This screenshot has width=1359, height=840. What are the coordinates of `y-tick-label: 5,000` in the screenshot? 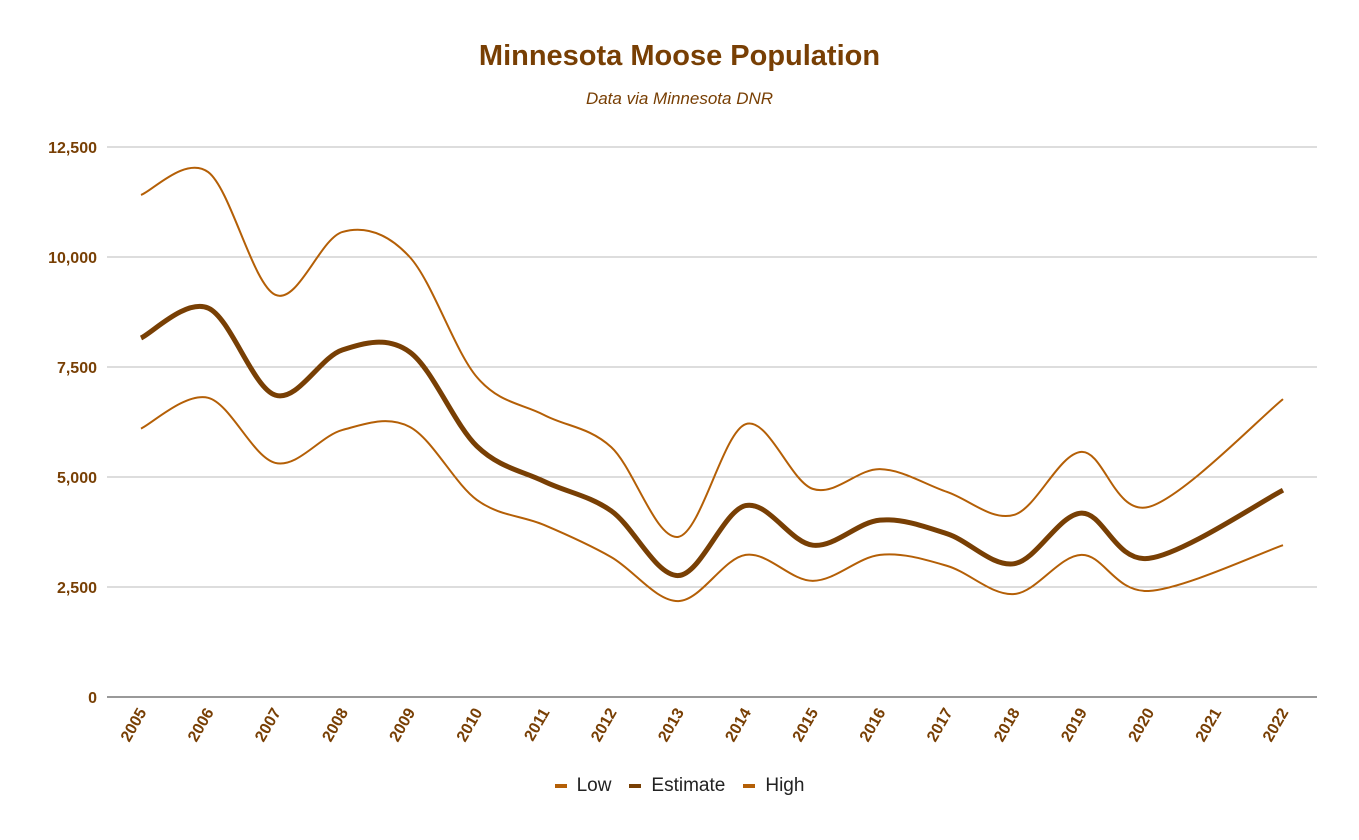 It's located at (77, 478).